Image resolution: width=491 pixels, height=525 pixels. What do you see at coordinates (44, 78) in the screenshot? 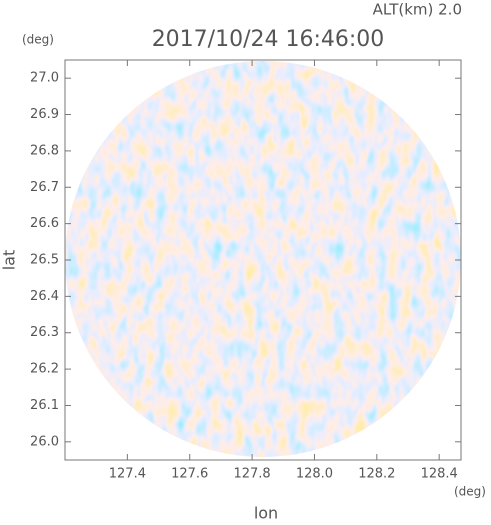
I see `y-tick-label: 27.0` at bounding box center [44, 78].